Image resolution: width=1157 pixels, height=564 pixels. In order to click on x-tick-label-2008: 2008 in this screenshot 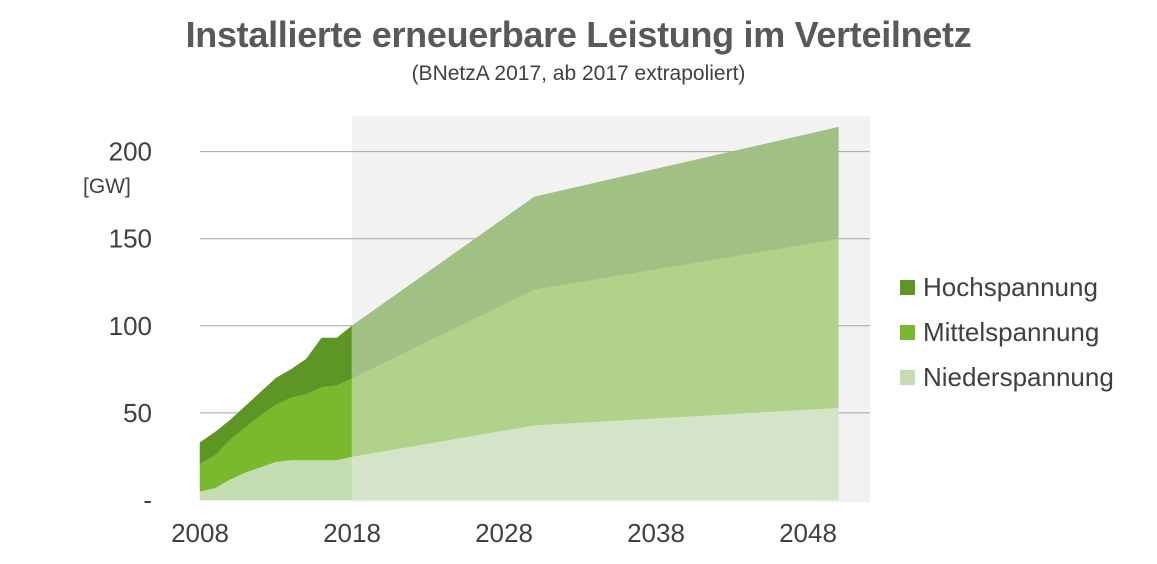, I will do `click(200, 533)`.